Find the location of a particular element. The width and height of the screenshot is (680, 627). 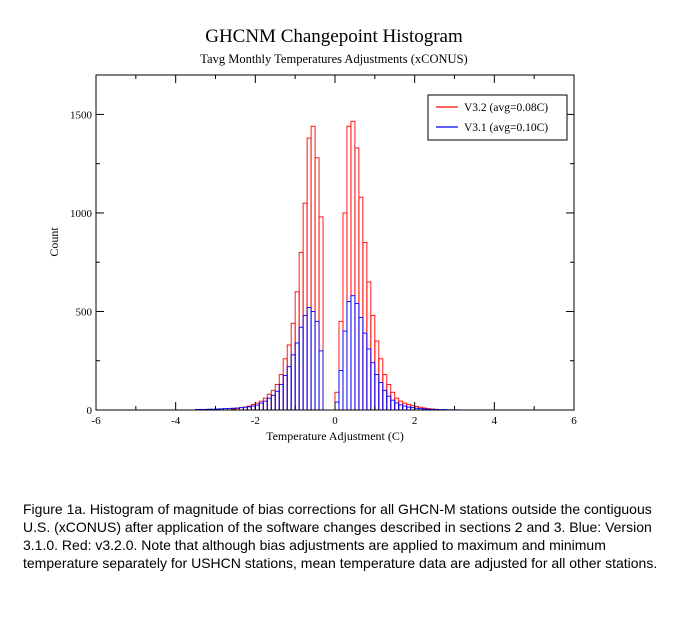

x-tick-label: -2 is located at coordinates (255, 421).